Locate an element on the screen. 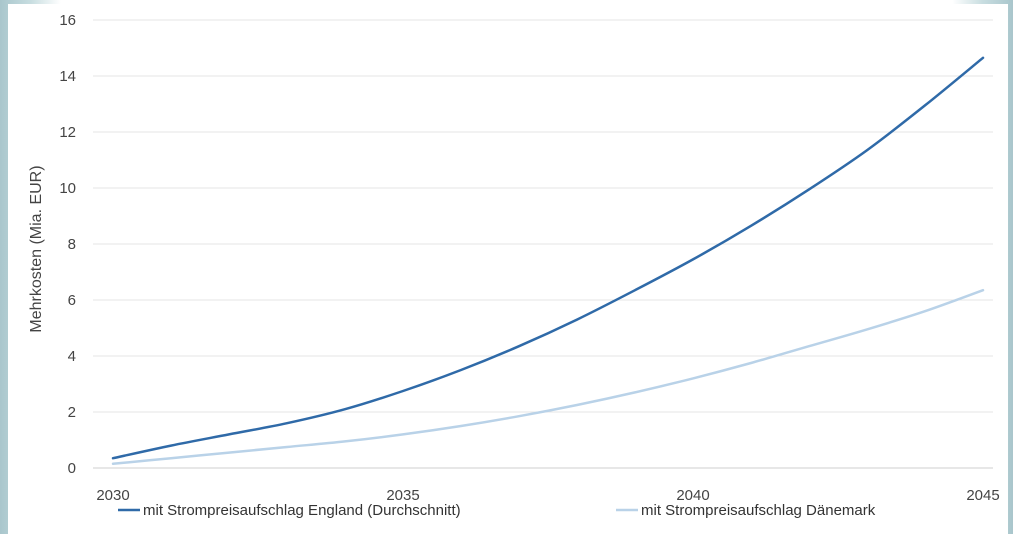 The image size is (1013, 534). y-tick-label: 6 is located at coordinates (72, 300).